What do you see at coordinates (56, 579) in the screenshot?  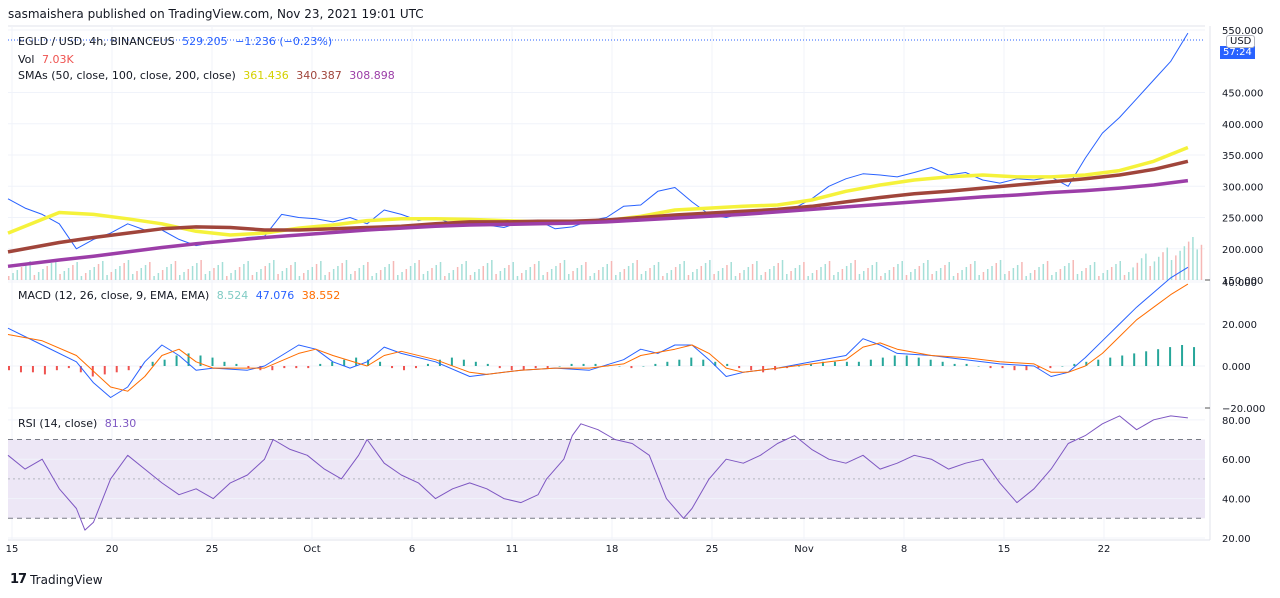 I see `tradingview-logo: 17 TradingView` at bounding box center [56, 579].